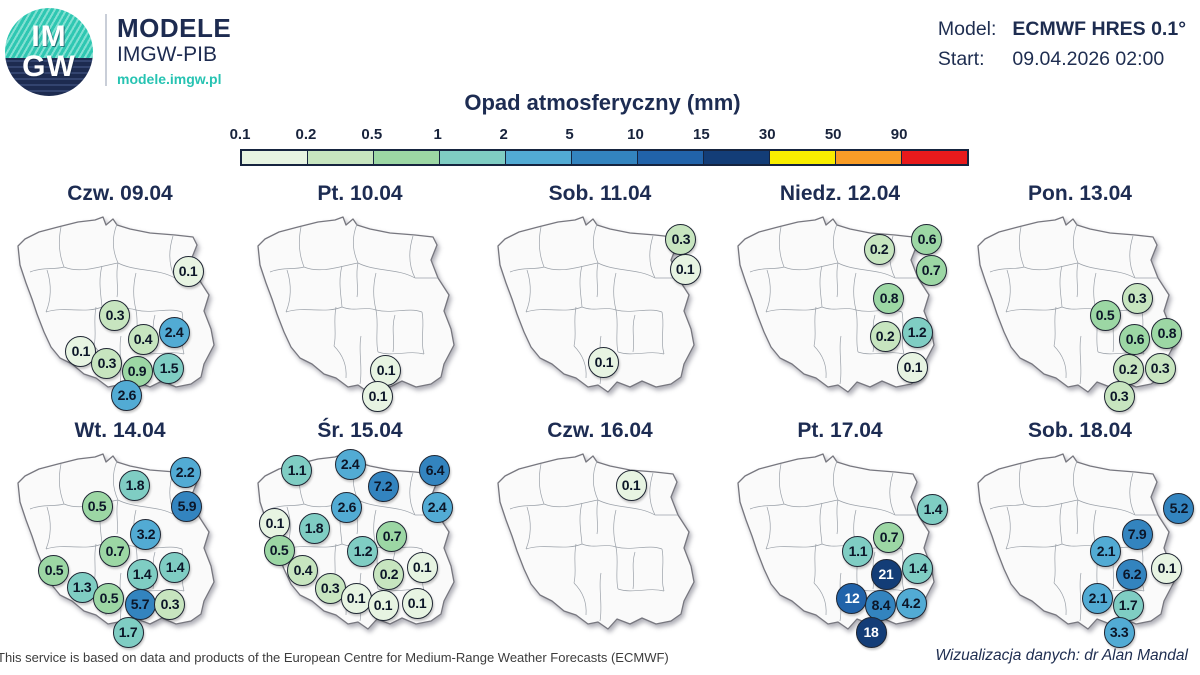 The height and width of the screenshot is (675, 1200). Describe the element at coordinates (146, 534) in the screenshot. I see `precip-bubble: 3.2` at that location.